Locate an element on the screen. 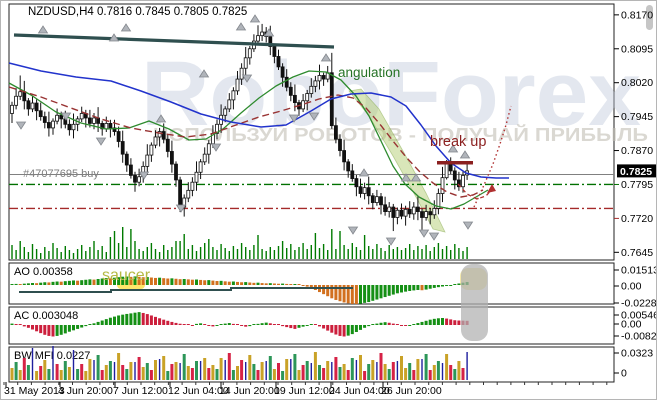 This screenshot has width=657, height=400. indicator-axis-label: 0.0323 is located at coordinates (637, 354).